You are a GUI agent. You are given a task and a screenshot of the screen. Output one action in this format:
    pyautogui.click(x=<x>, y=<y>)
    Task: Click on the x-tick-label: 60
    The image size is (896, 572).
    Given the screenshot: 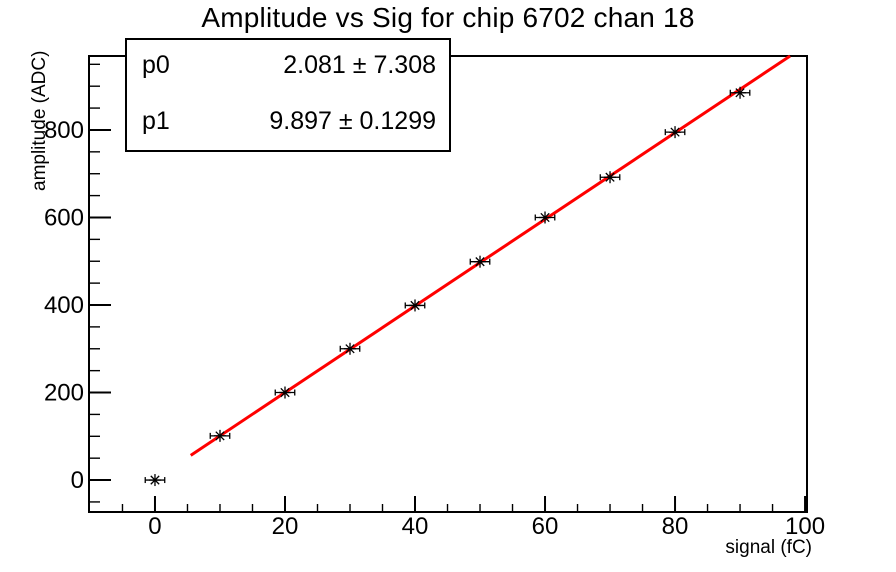 What is the action you would take?
    pyautogui.click(x=545, y=526)
    